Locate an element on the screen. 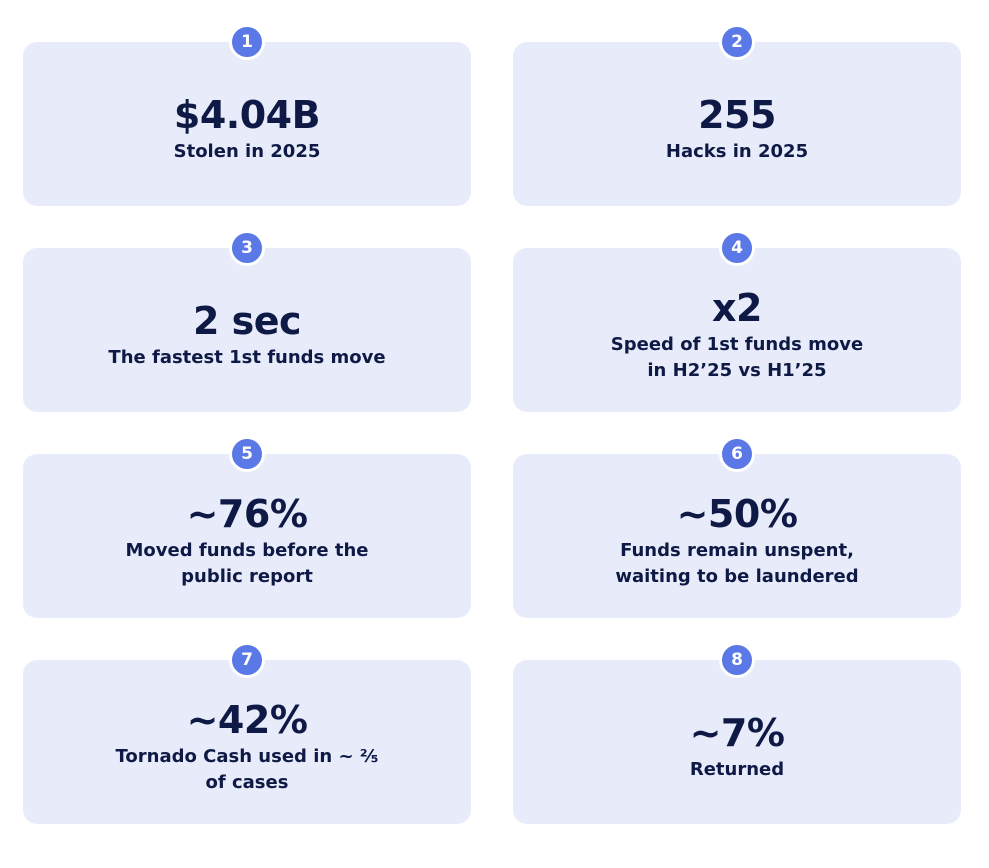 The height and width of the screenshot is (868, 989). stat-label-line: Hacks in 2025 is located at coordinates (737, 151).